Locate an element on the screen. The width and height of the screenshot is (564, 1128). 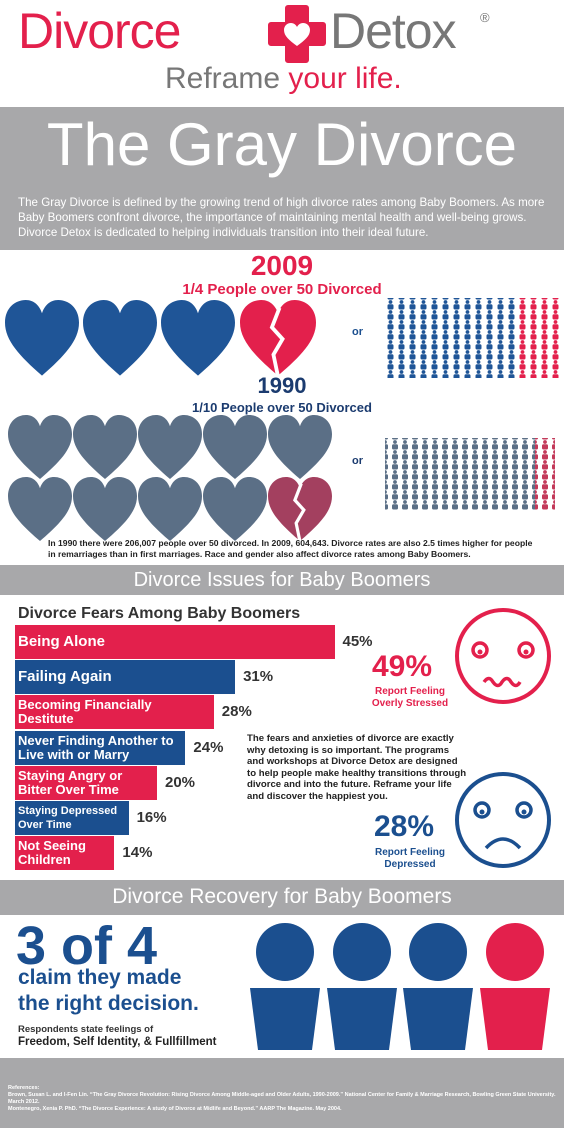
bar-value: 45% is located at coordinates (357, 641).